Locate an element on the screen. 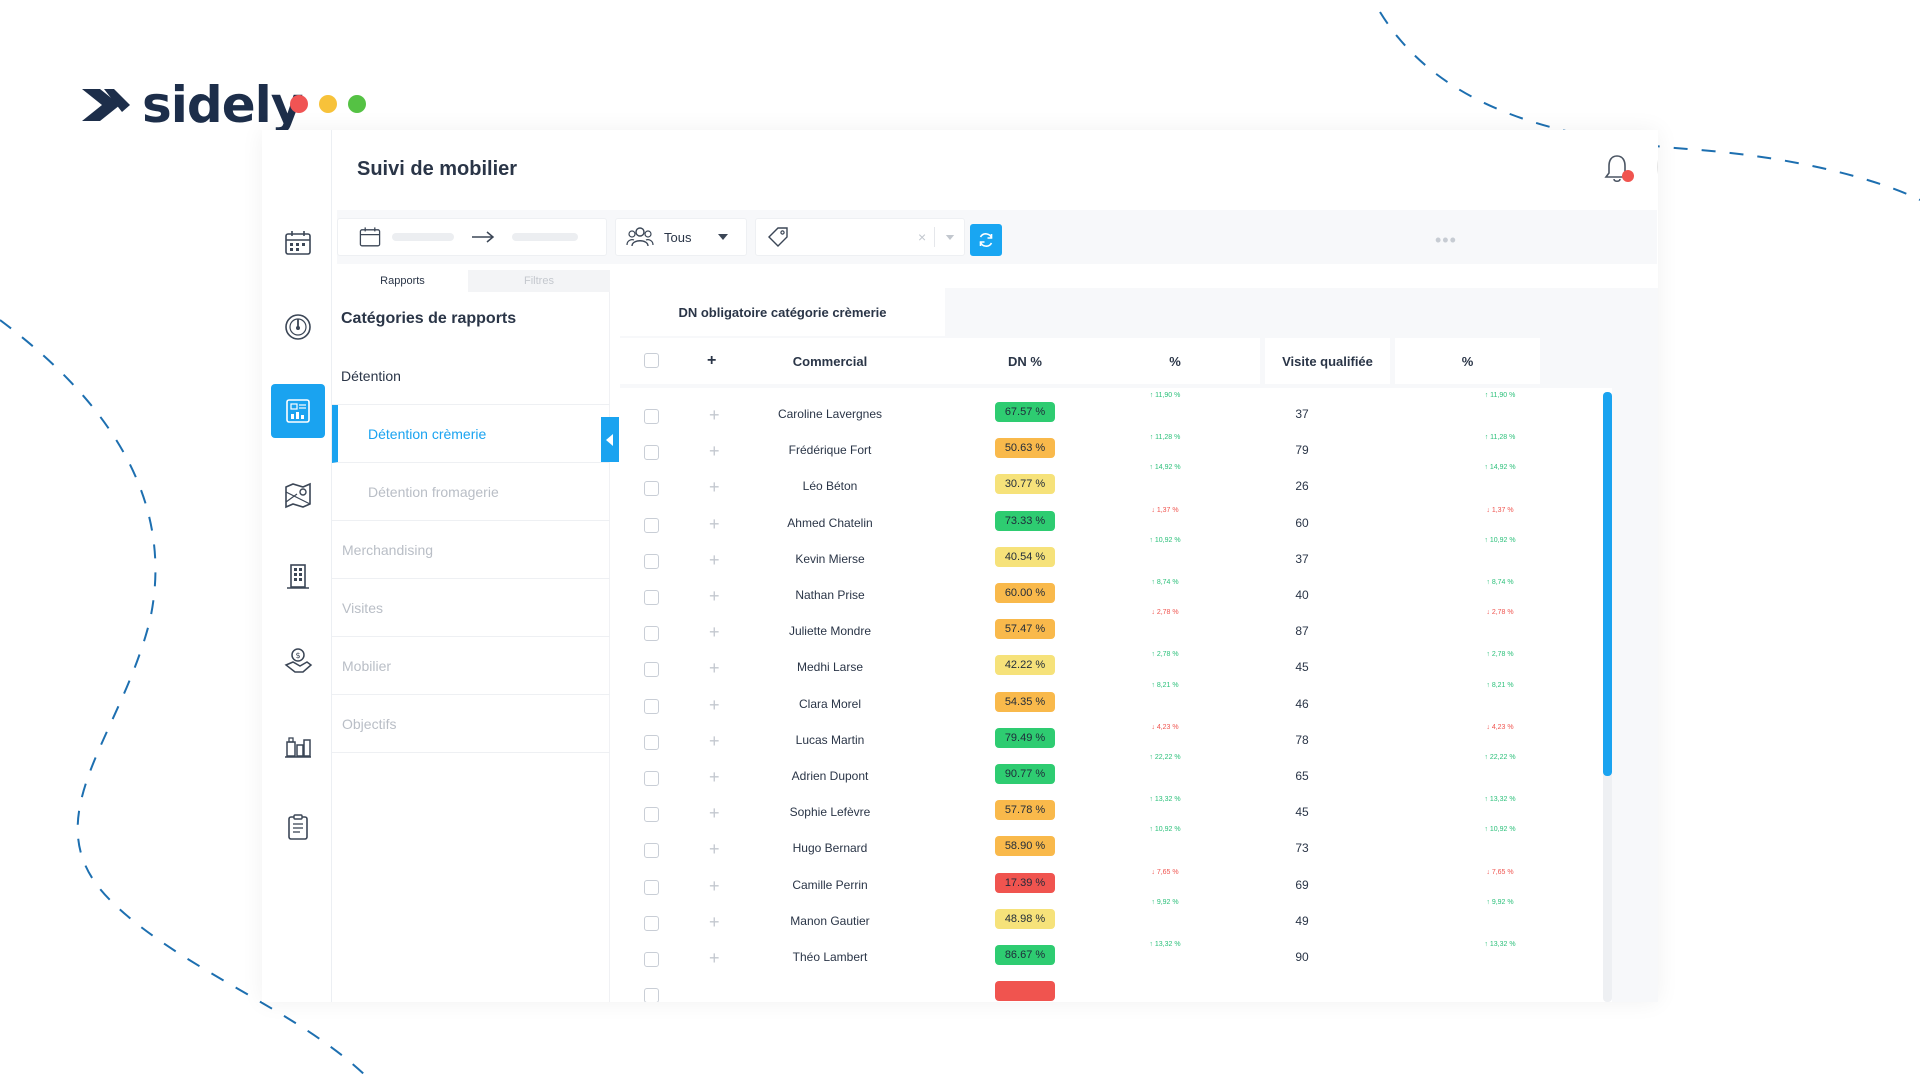  collapse-panel-button is located at coordinates (610, 439).